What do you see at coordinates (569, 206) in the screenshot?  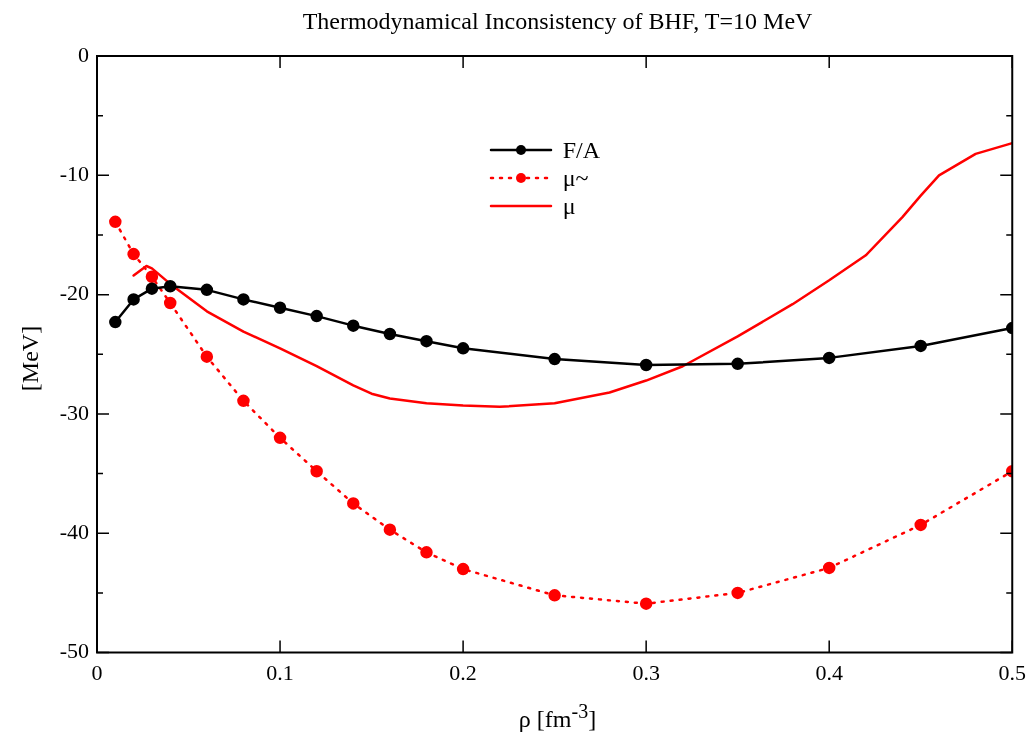 I see `legend-label: μ` at bounding box center [569, 206].